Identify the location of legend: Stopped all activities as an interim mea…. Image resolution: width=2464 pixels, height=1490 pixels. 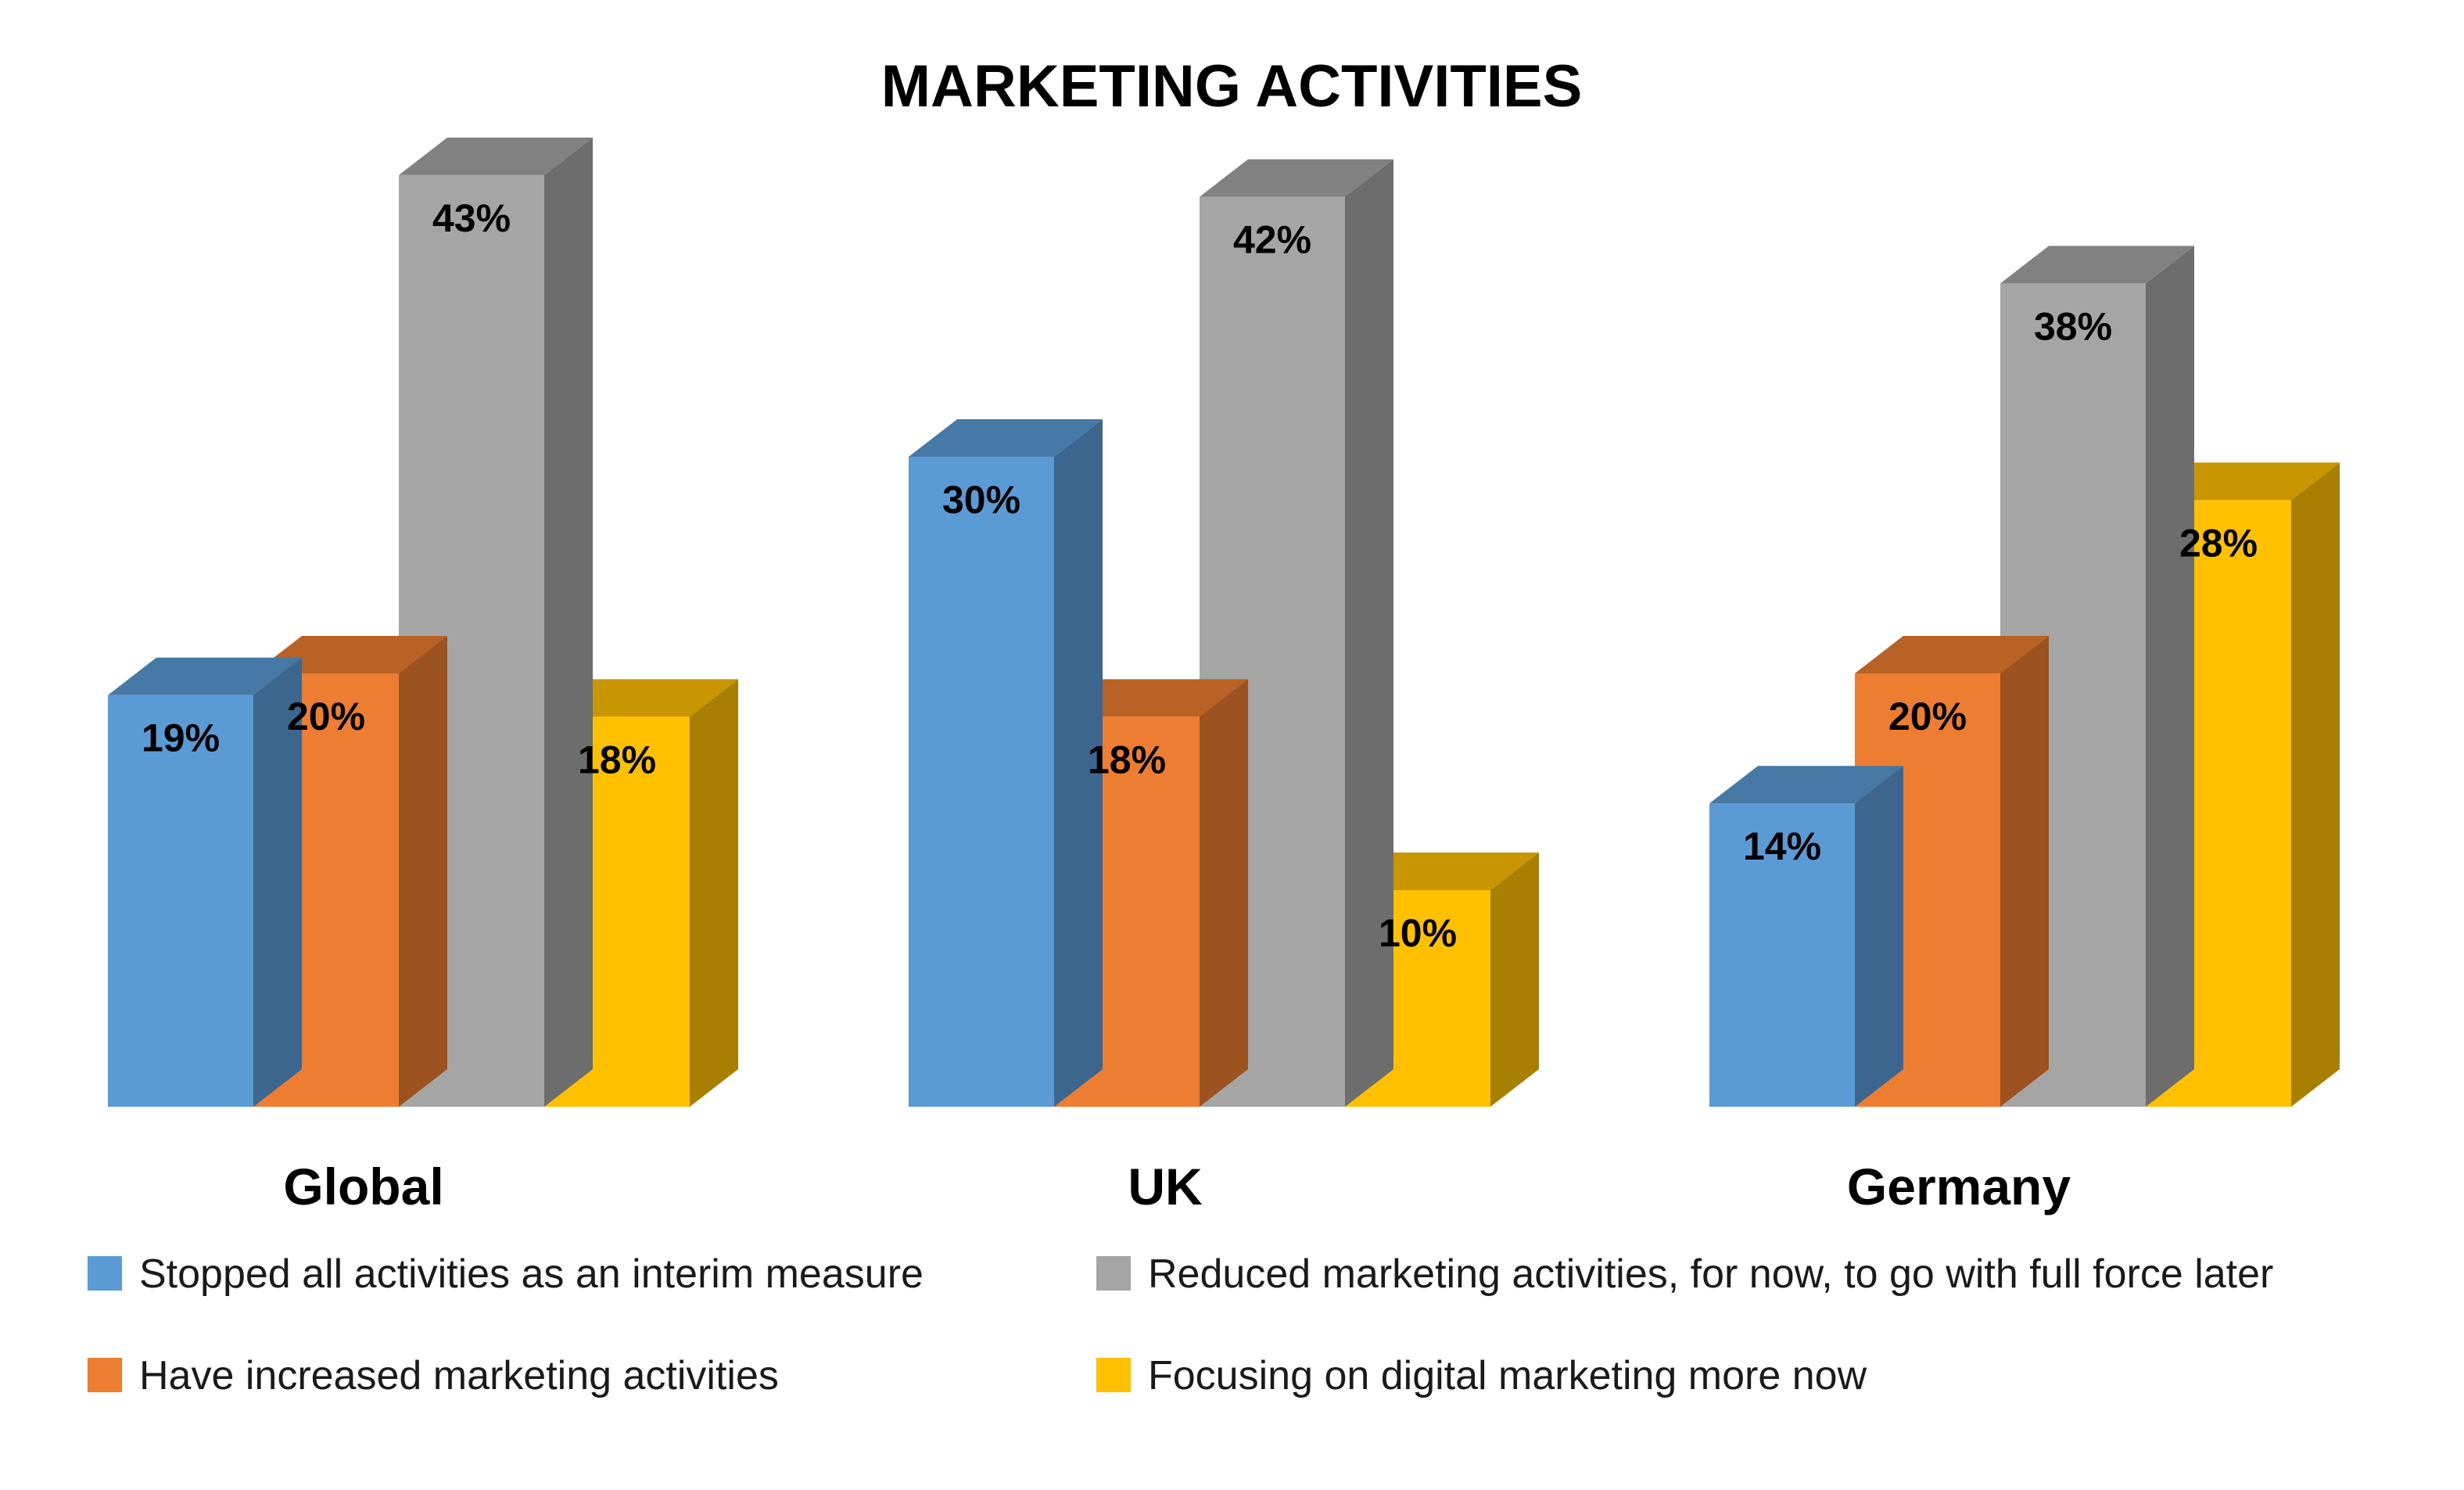
(1180, 1324).